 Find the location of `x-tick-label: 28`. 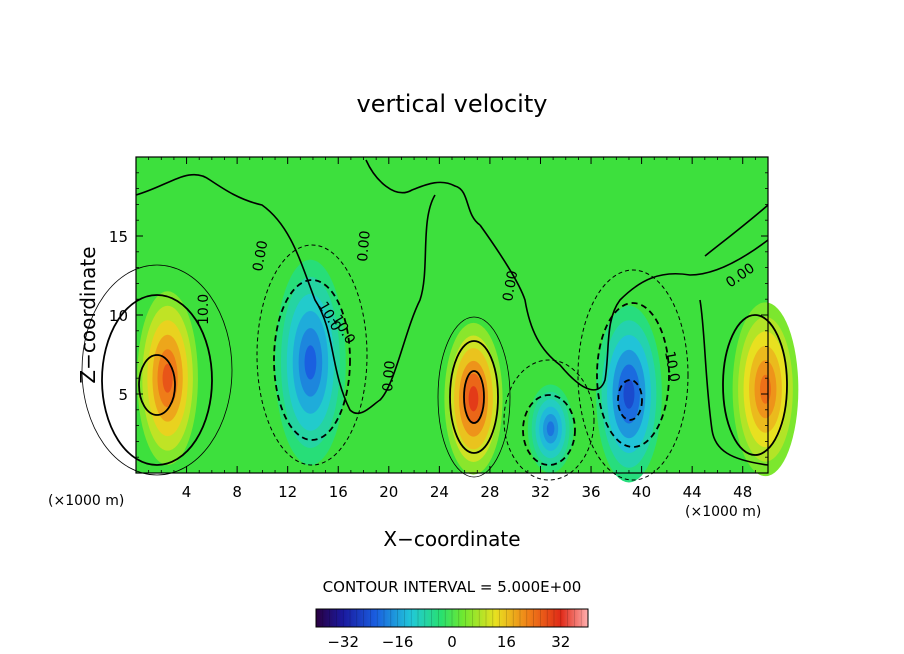

x-tick-label: 28 is located at coordinates (489, 492).